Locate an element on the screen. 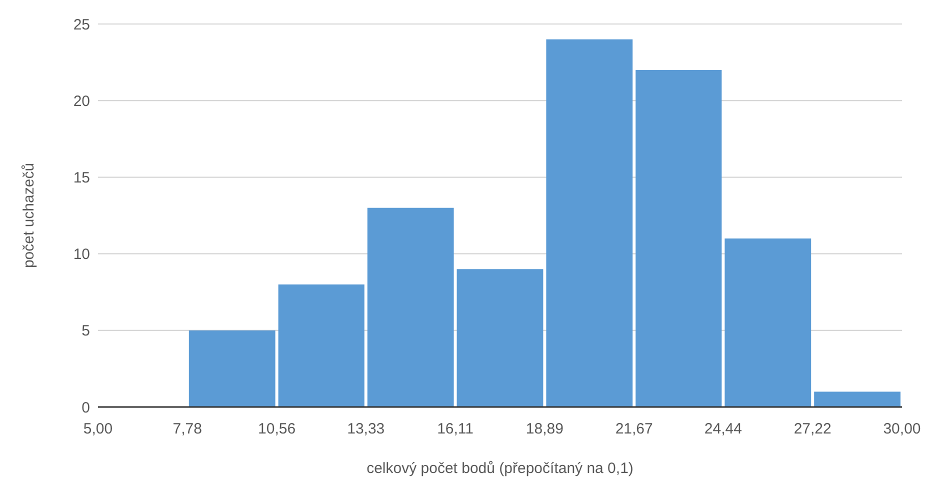 This screenshot has height=495, width=938. y-axis-title: počet uchazečů is located at coordinates (29, 215).